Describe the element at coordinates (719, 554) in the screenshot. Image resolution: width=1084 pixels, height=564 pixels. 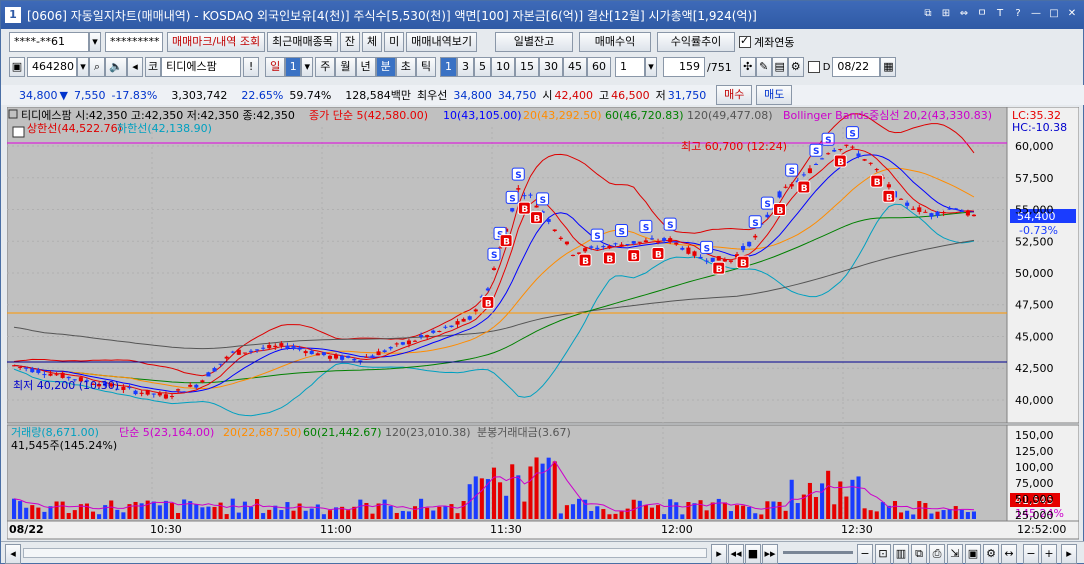
I see `play-icon: ▸` at that location.